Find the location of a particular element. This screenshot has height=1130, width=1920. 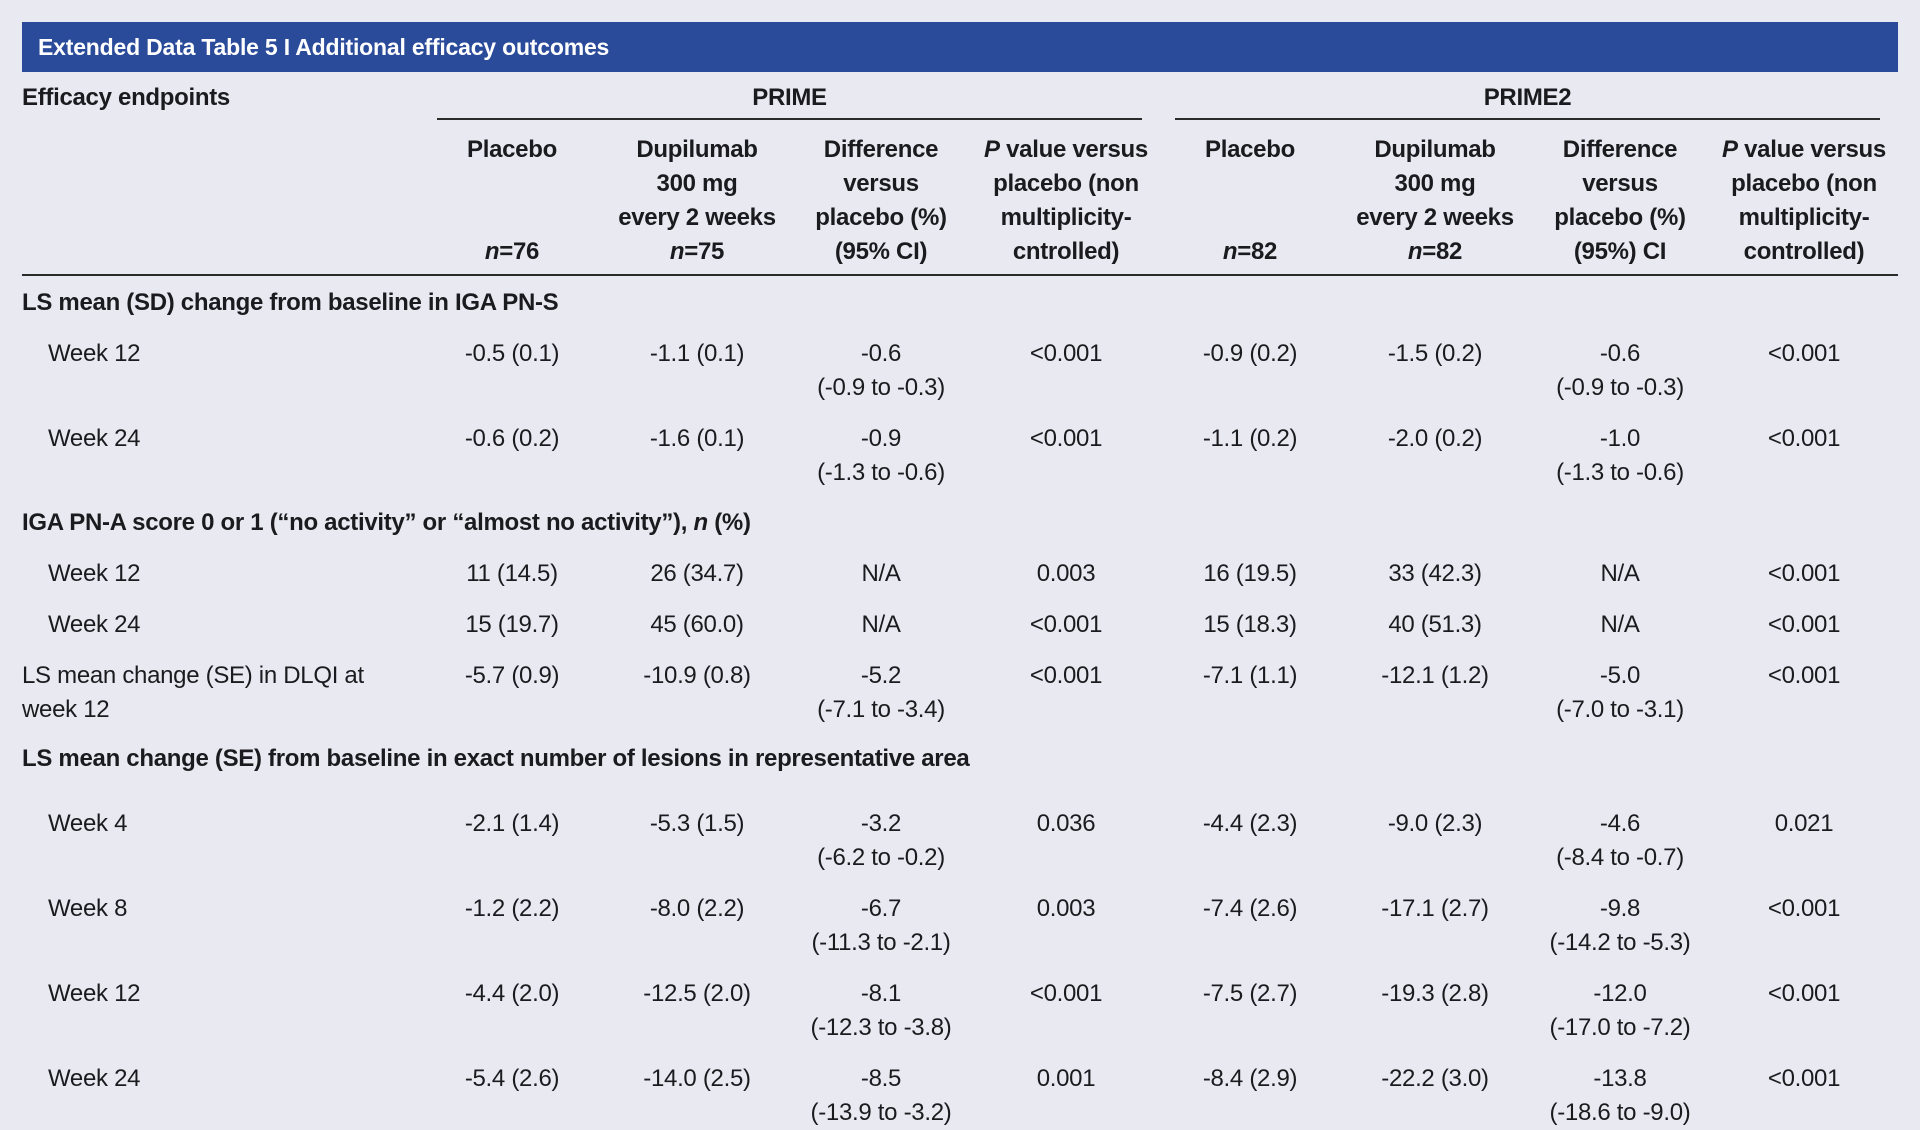

col-header-4-line-1: P value versus is located at coordinates (1066, 149).